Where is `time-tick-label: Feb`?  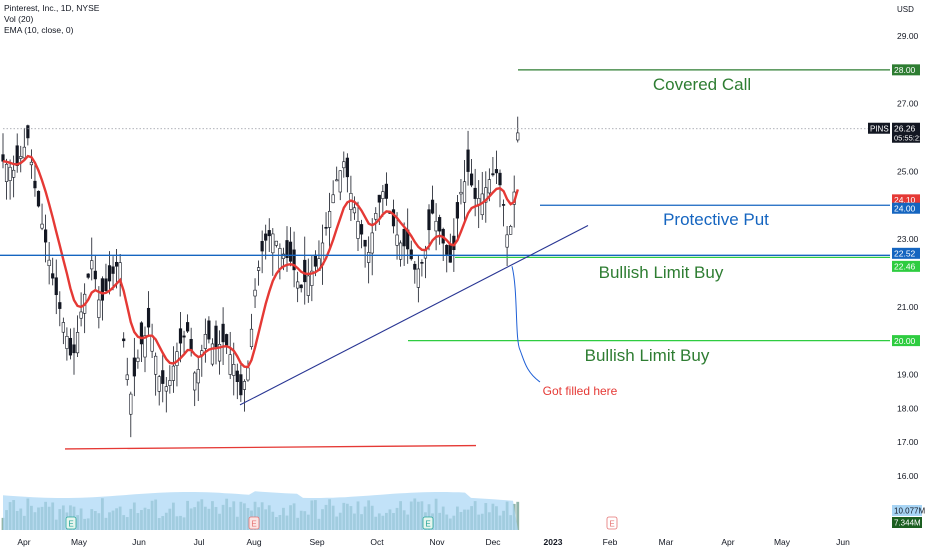
time-tick-label: Feb is located at coordinates (610, 542).